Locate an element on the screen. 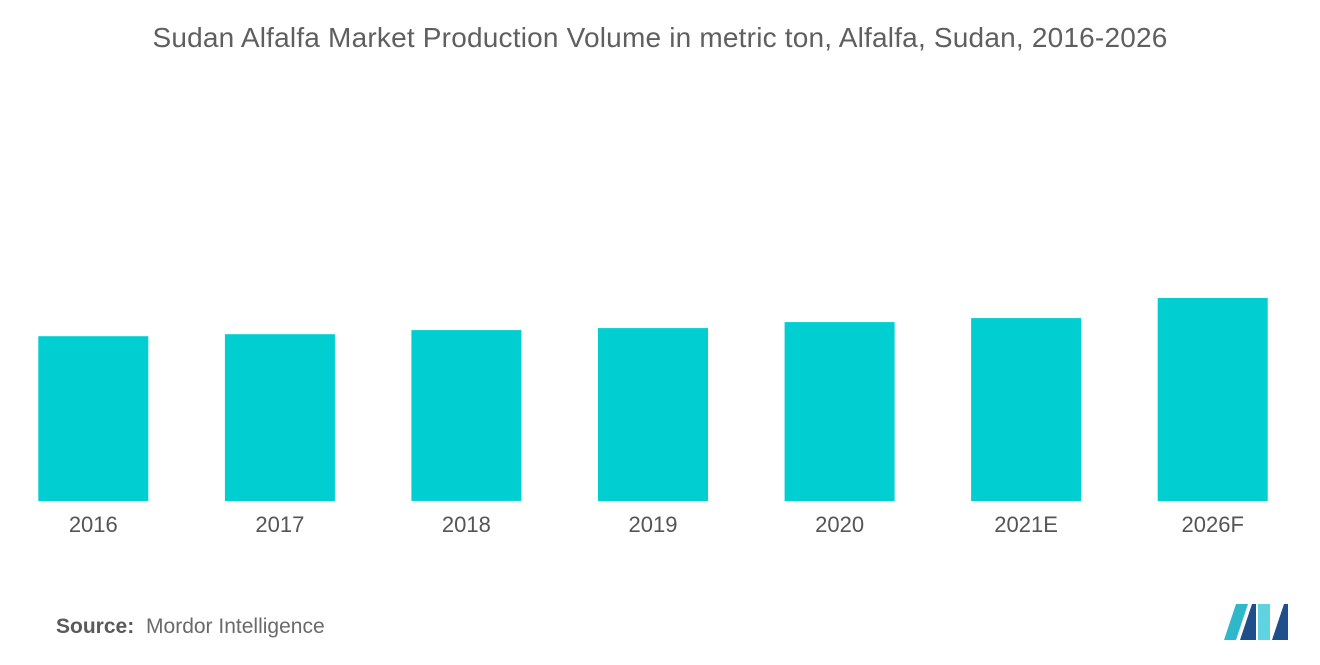 This screenshot has height=665, width=1320. source-label: Source: is located at coordinates (95, 626).